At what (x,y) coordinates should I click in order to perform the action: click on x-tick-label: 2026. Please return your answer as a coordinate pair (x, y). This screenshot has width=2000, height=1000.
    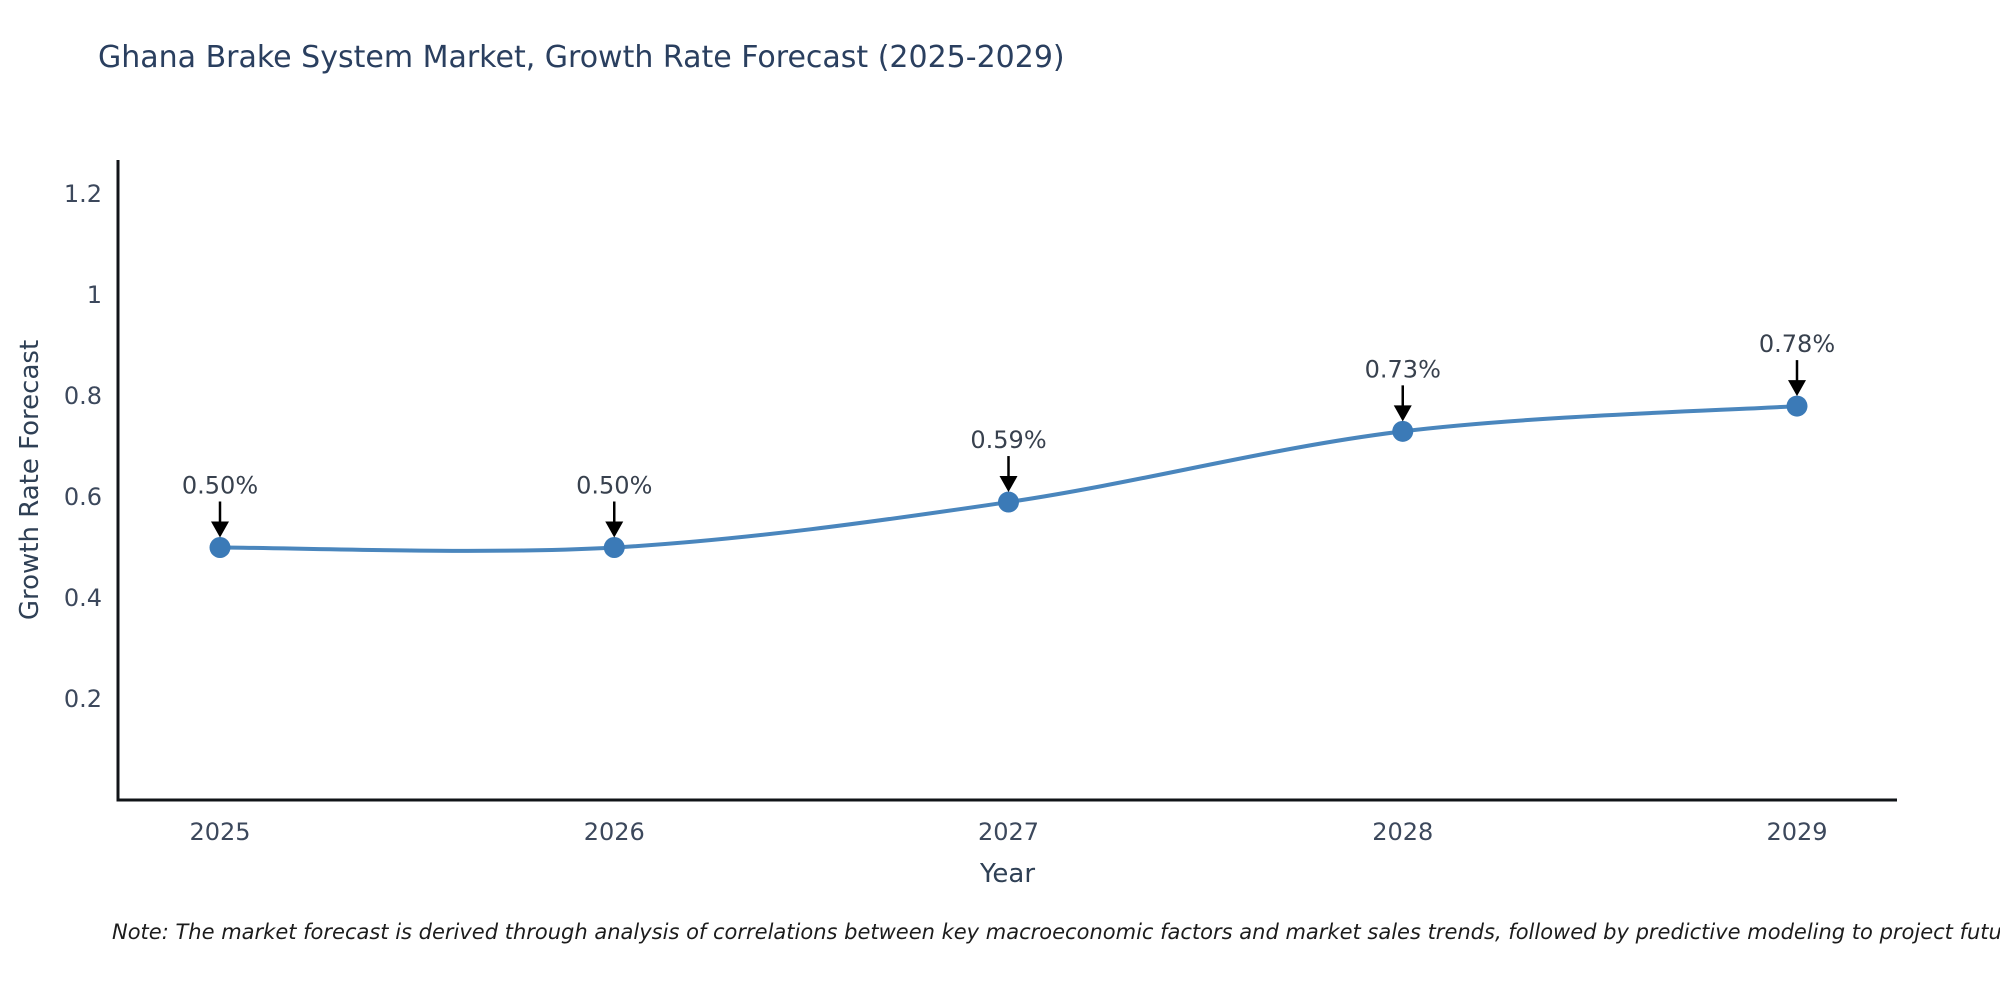
    Looking at the image, I should click on (614, 832).